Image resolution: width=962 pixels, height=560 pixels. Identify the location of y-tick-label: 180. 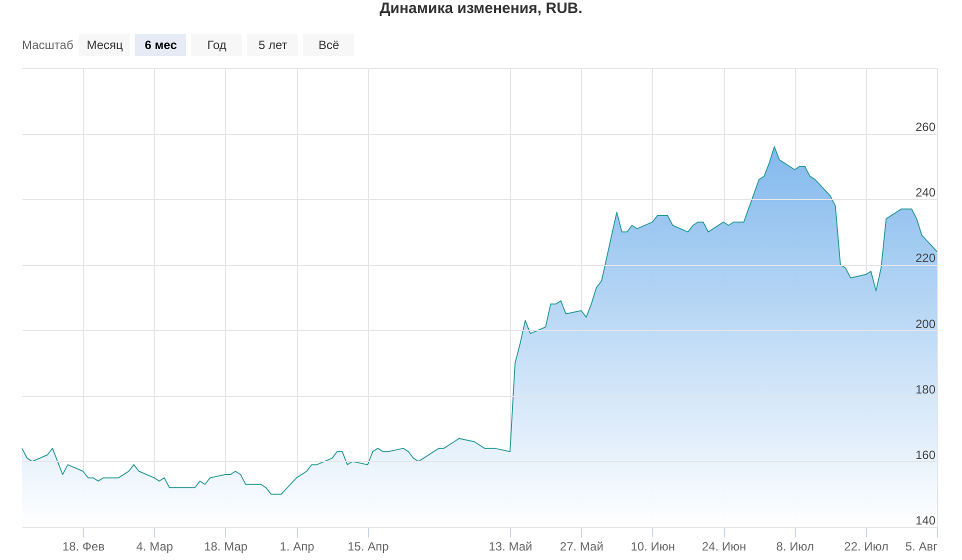
(925, 389).